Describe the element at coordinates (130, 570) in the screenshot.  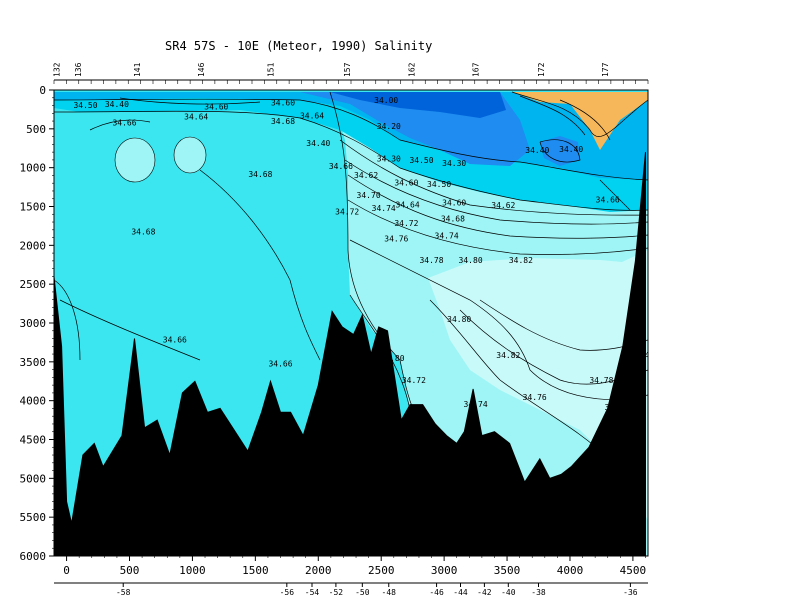
I see `x-tick-label: 500` at that location.